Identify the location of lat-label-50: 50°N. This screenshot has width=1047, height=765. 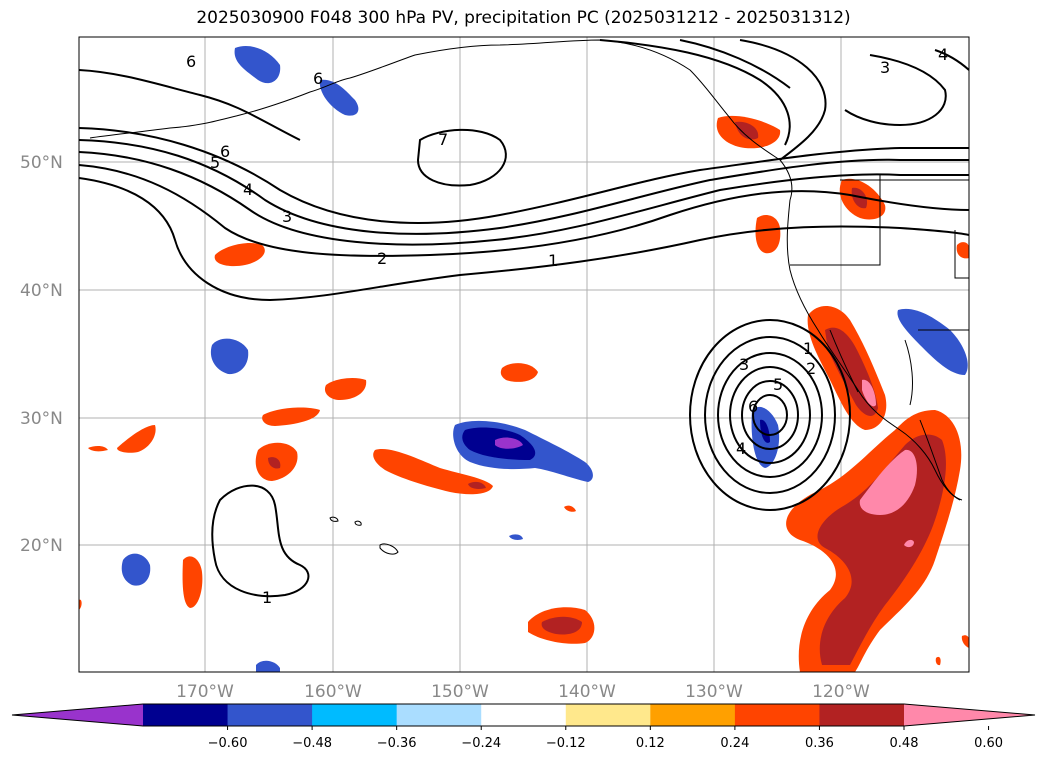
(41, 163).